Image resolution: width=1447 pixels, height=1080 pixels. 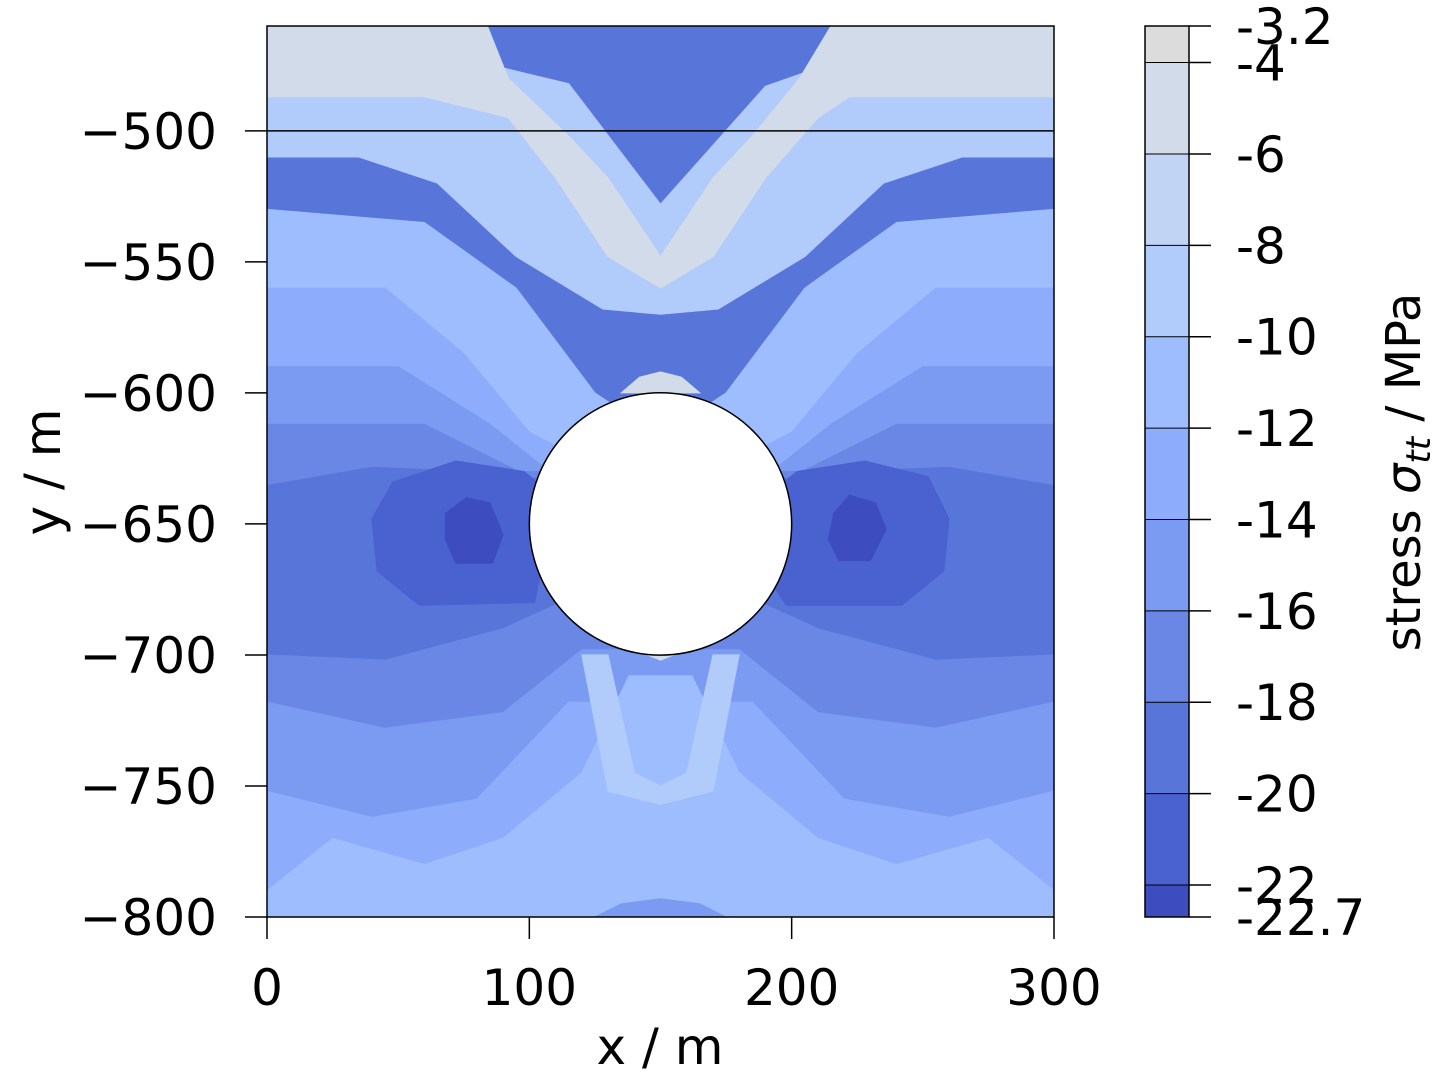 I want to click on colorbar-tick-label: -16, so click(x=1277, y=612).